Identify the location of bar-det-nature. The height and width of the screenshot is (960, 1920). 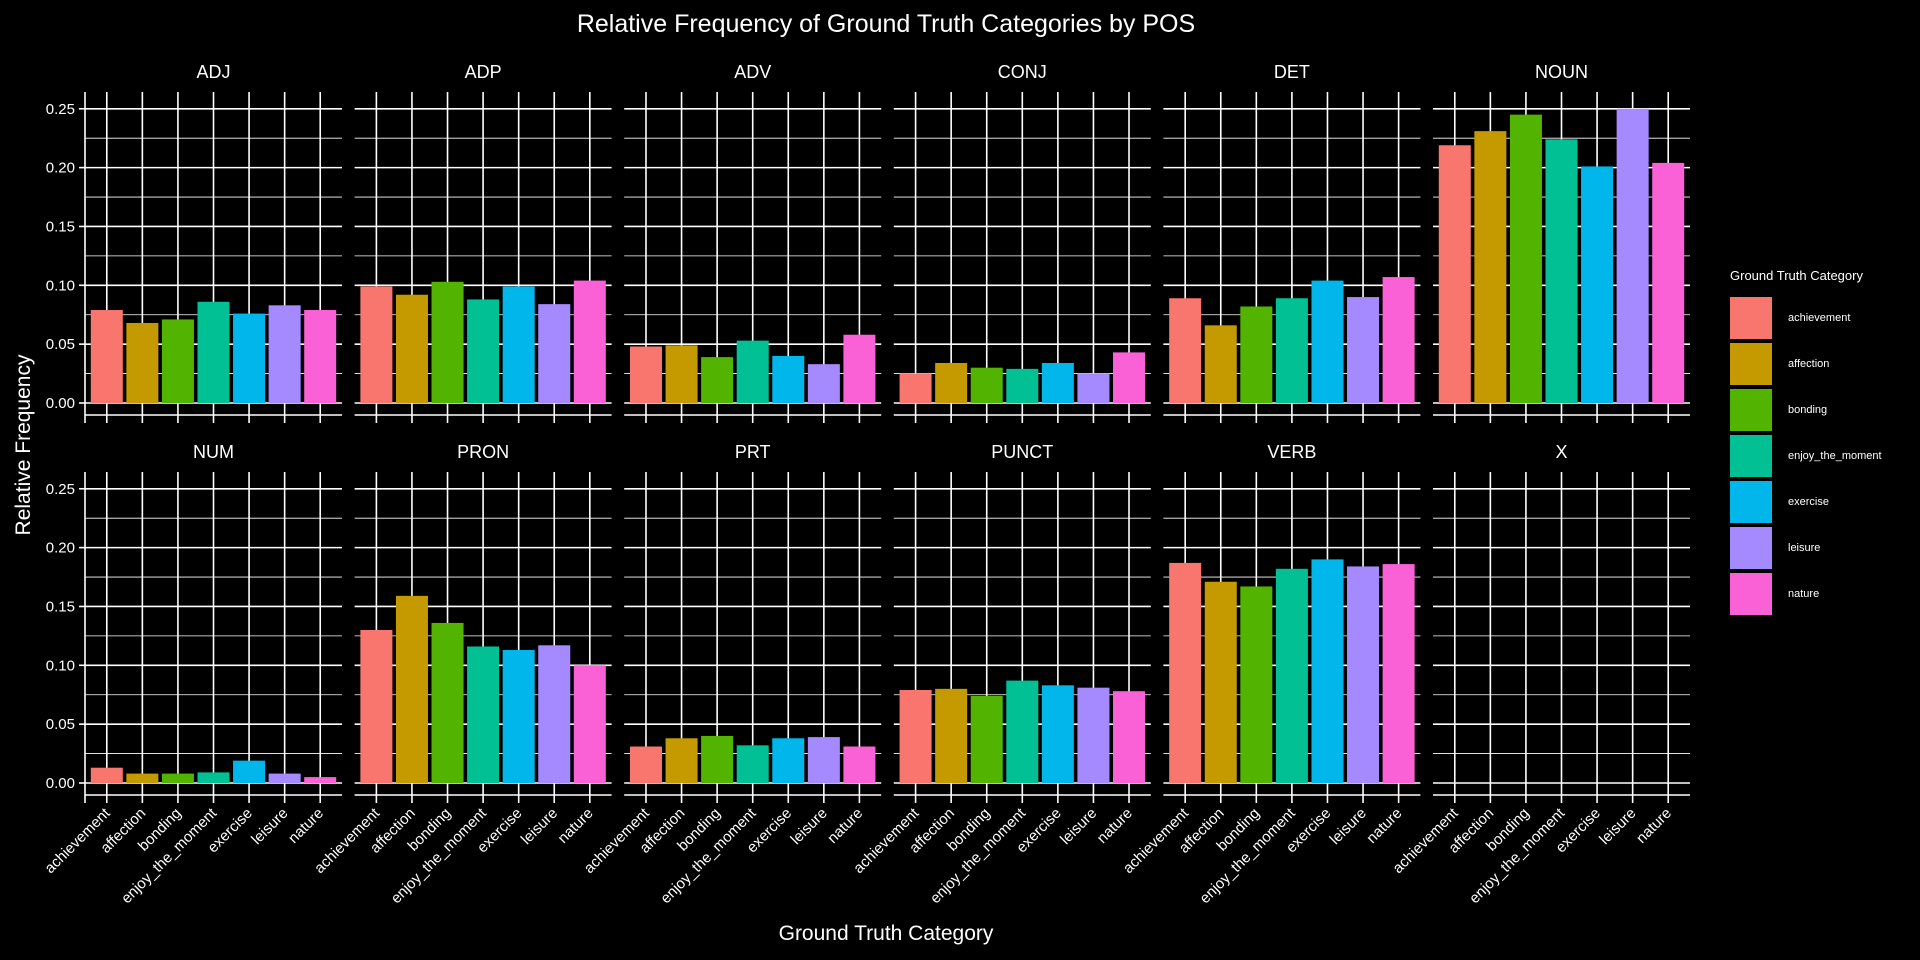
(1398, 340).